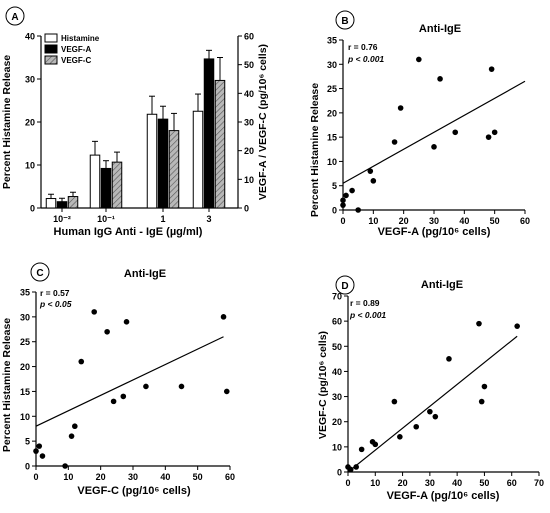  Describe the element at coordinates (40, 272) in the screenshot. I see `panel-c-label-circle` at that location.